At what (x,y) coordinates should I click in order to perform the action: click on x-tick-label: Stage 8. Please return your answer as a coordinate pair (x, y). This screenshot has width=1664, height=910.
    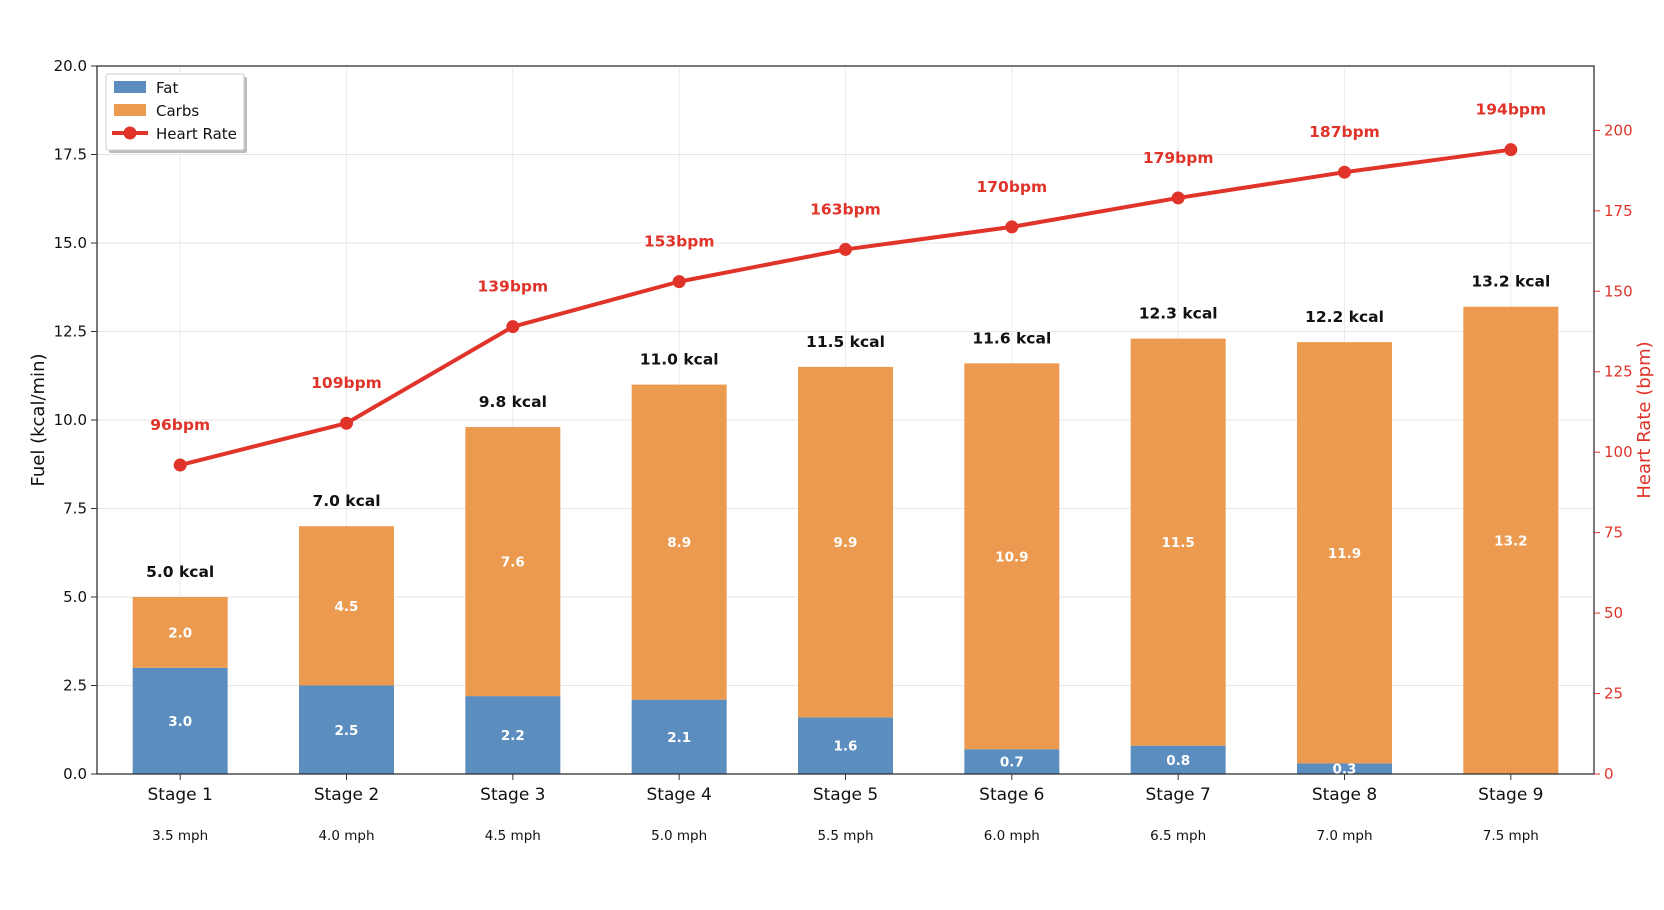
    Looking at the image, I should click on (1344, 795).